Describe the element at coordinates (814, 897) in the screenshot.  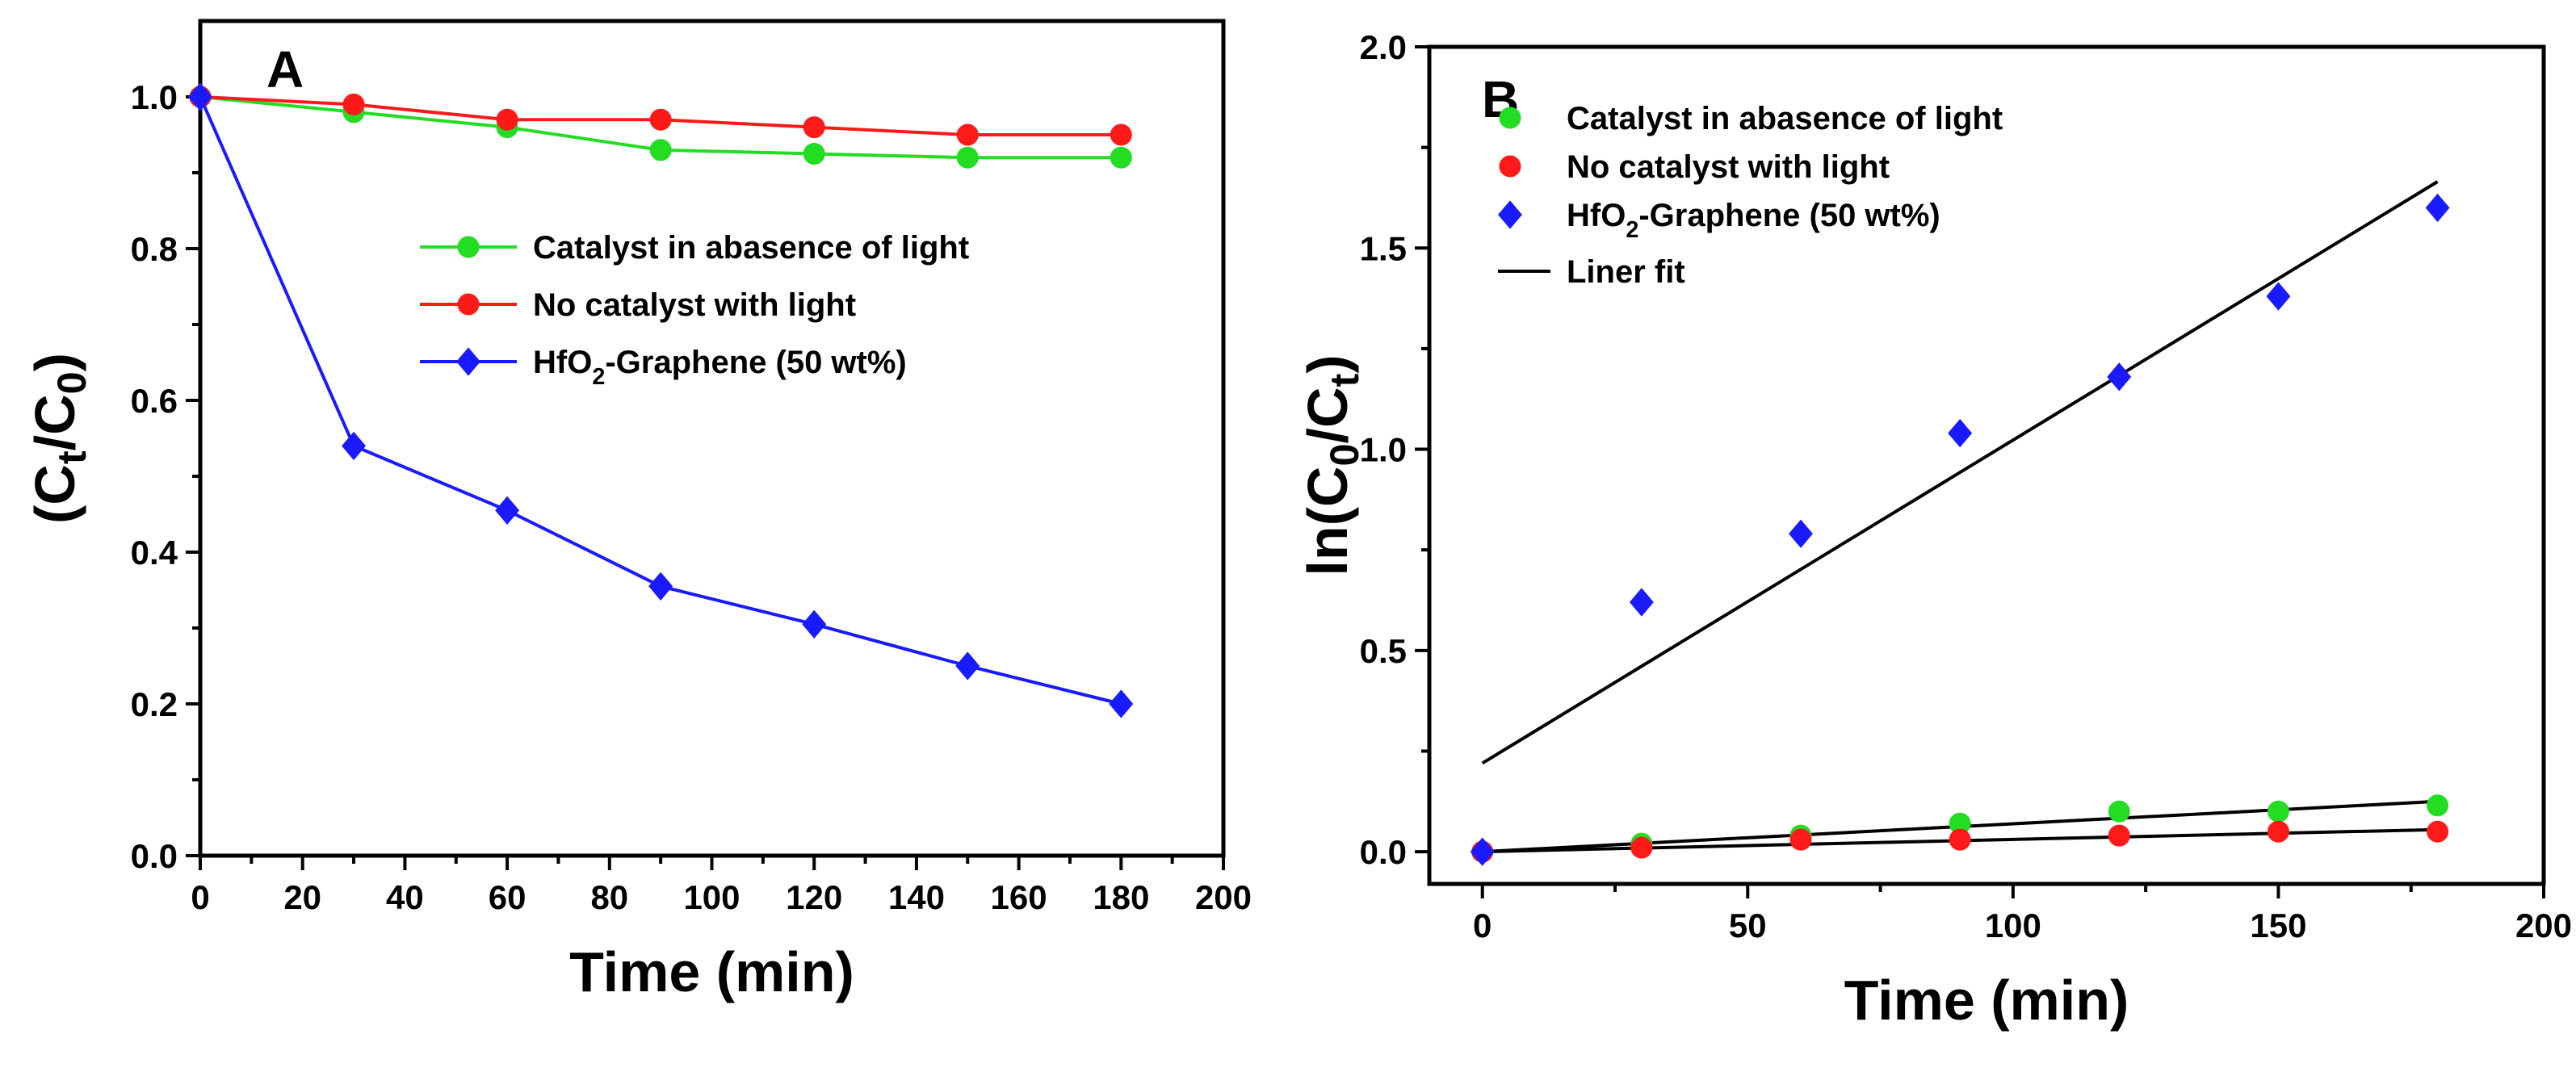
I see `panel-a-x-tick-label: 120` at that location.